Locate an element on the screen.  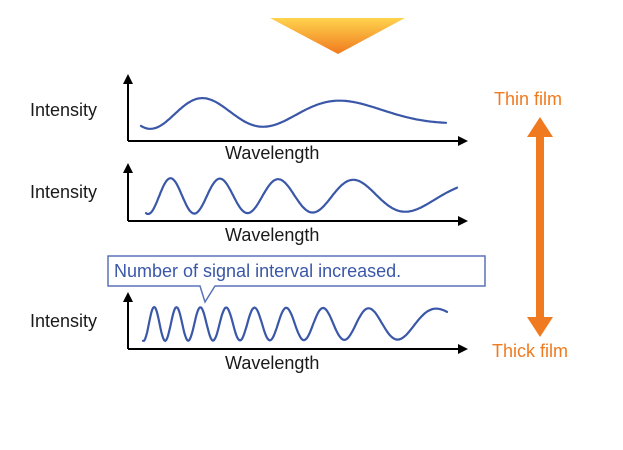
scale-arrow-shaft is located at coordinates (540, 227).